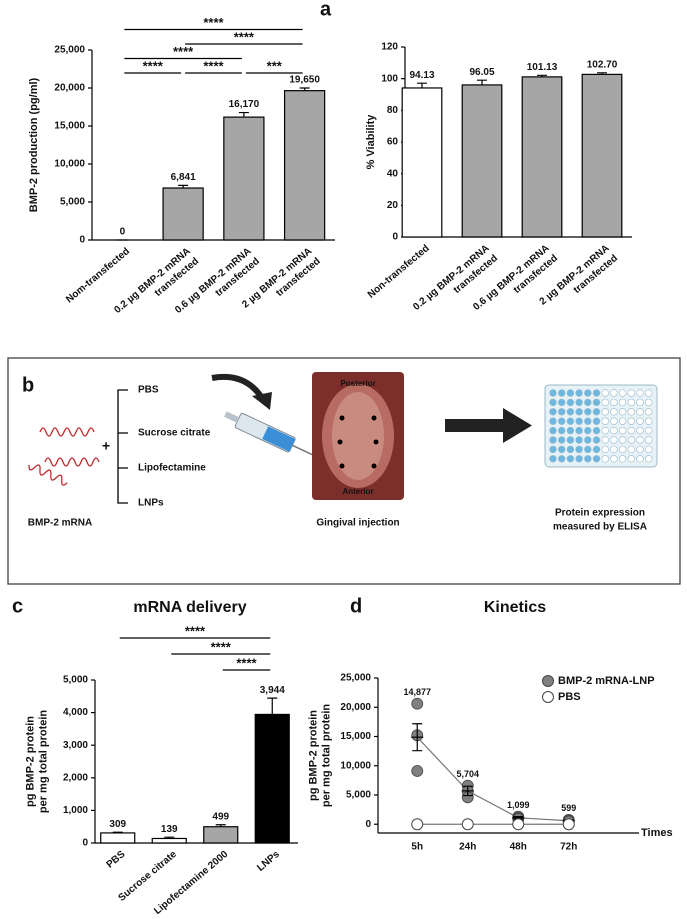 The image size is (687, 919). Describe the element at coordinates (122, 446) in the screenshot. I see `option-bracket` at that location.